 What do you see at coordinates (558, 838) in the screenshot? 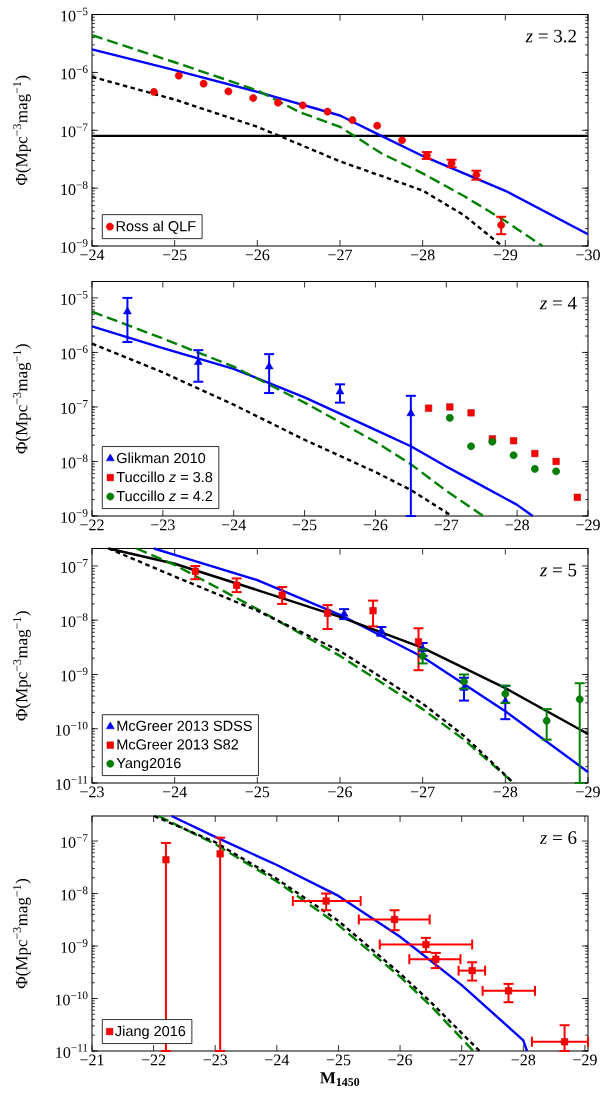
I see `annotation: z = 6` at bounding box center [558, 838].